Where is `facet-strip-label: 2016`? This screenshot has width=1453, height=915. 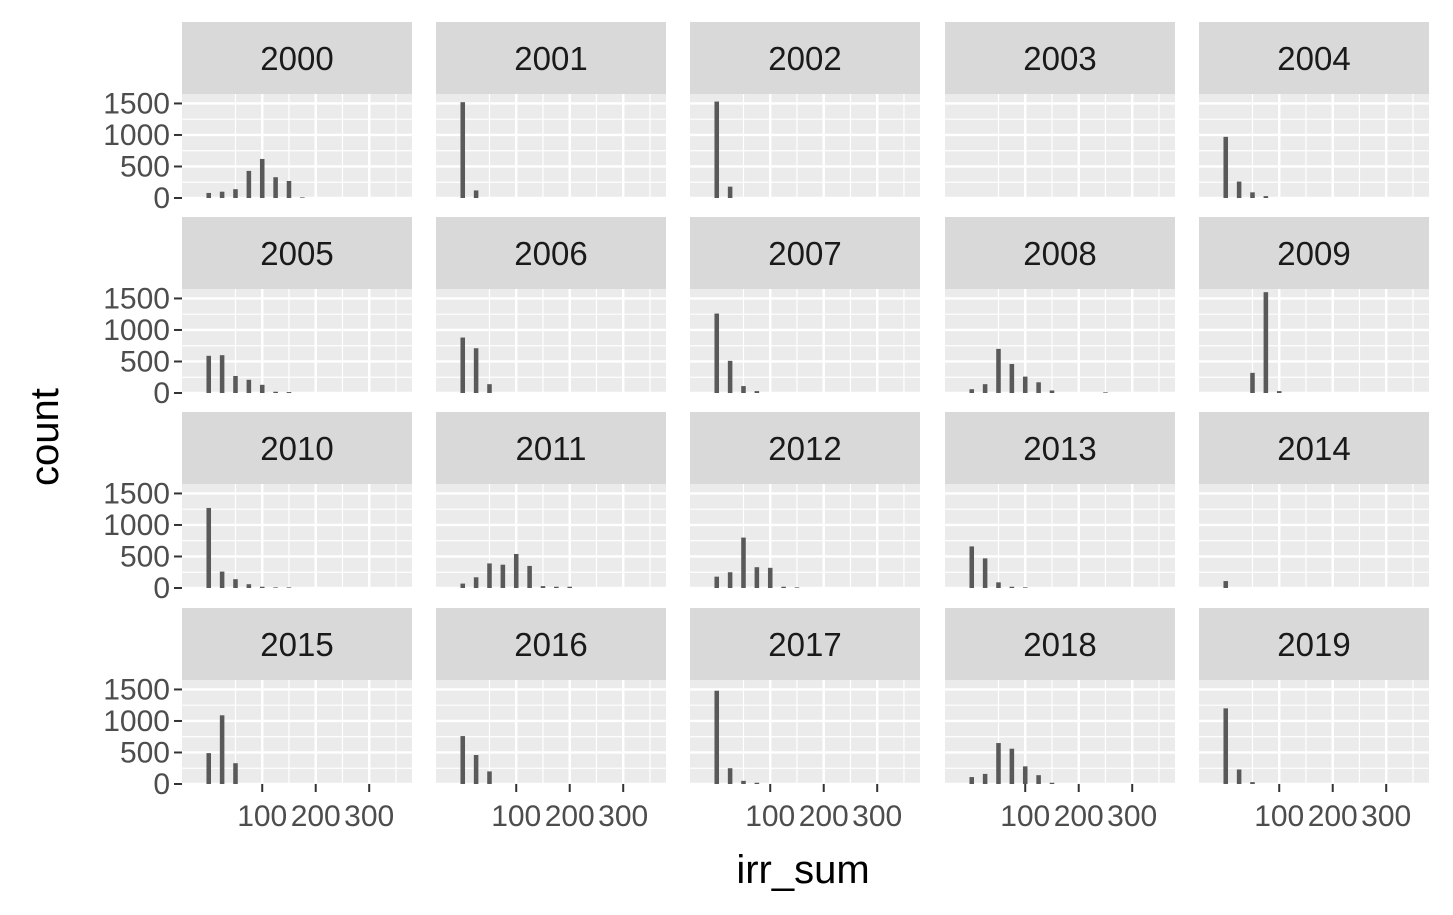
facet-strip-label: 2016 is located at coordinates (550, 644).